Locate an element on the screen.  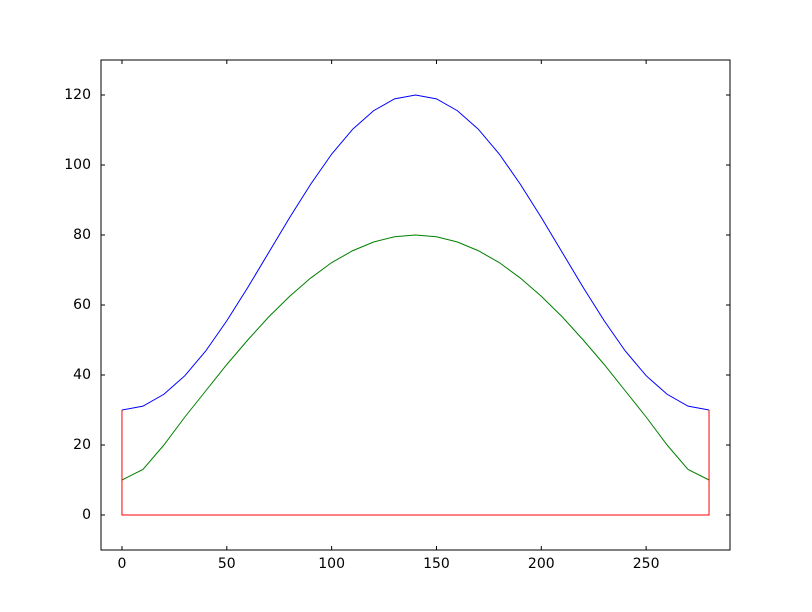
y-tick-label: 120 is located at coordinates (77, 95).